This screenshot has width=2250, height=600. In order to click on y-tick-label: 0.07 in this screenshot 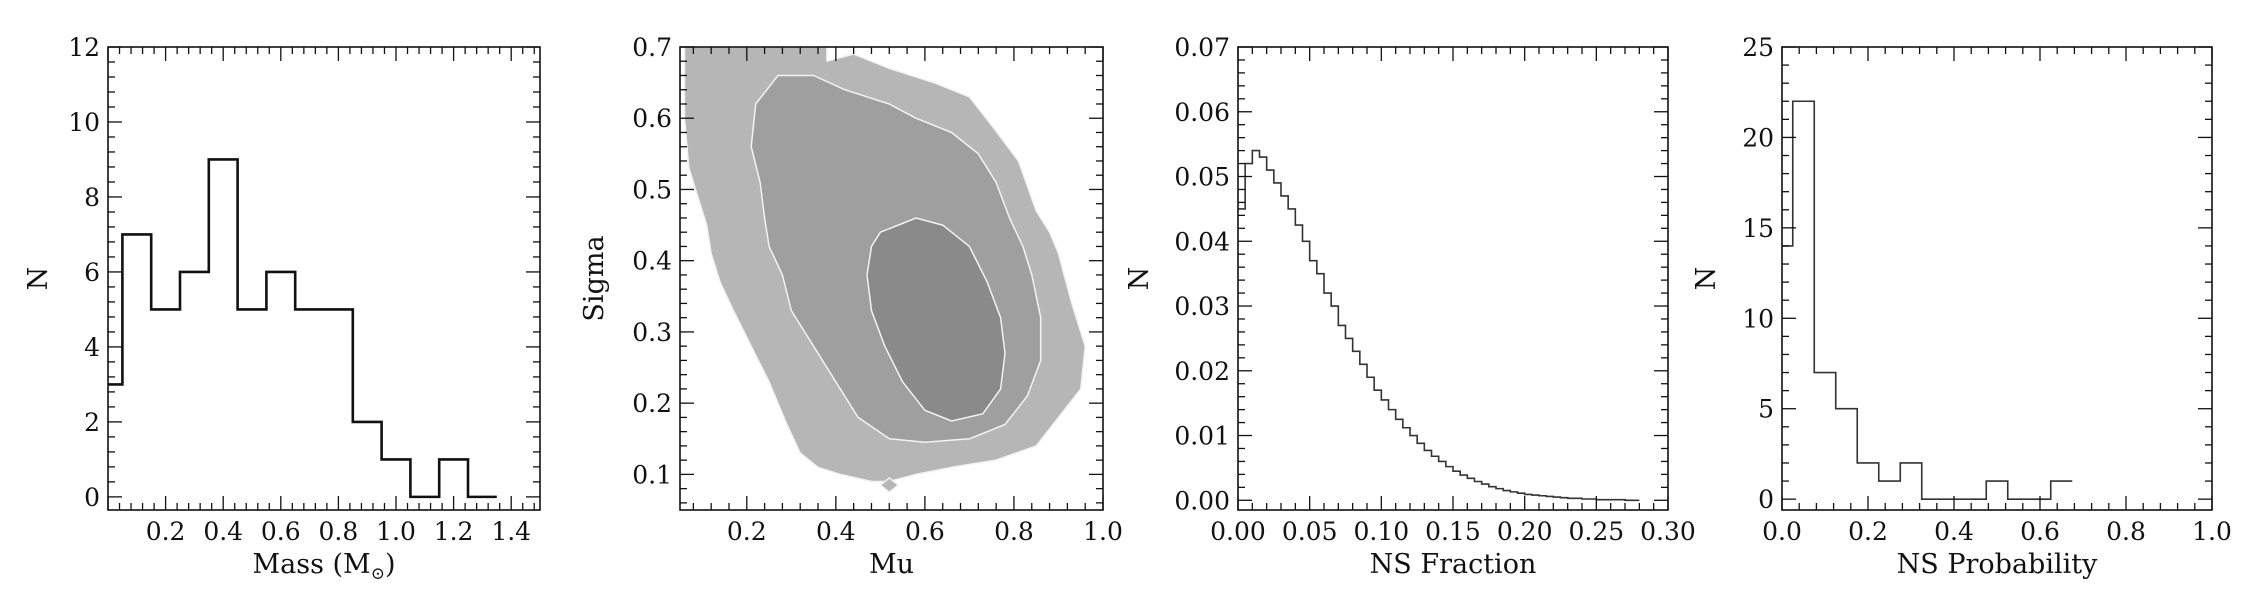, I will do `click(1202, 47)`.